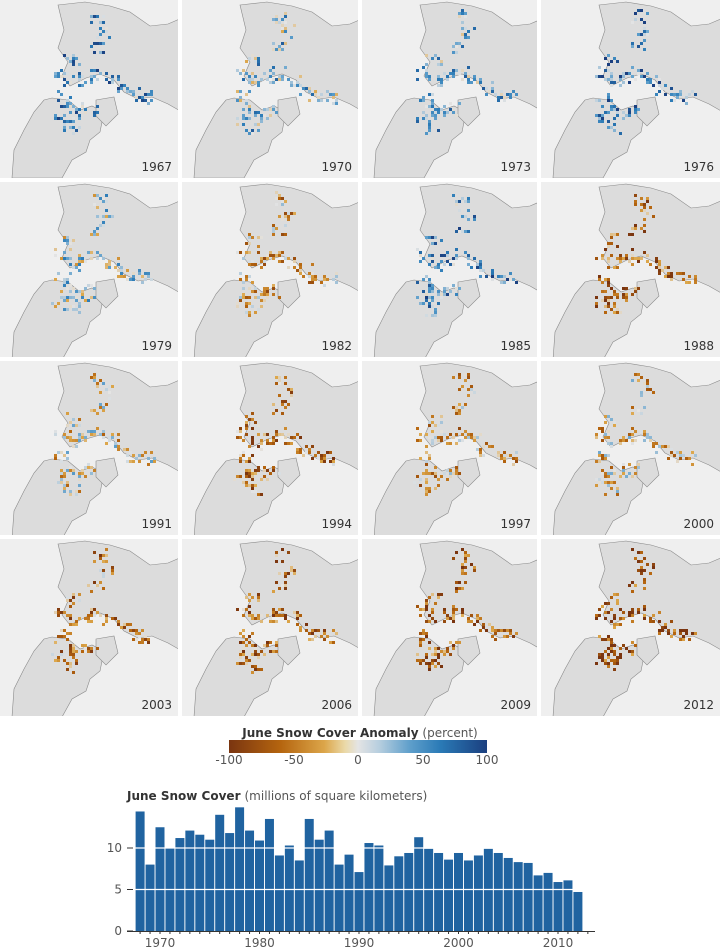 Image resolution: width=720 pixels, height=948 pixels. I want to click on bar-1985, so click(309, 874).